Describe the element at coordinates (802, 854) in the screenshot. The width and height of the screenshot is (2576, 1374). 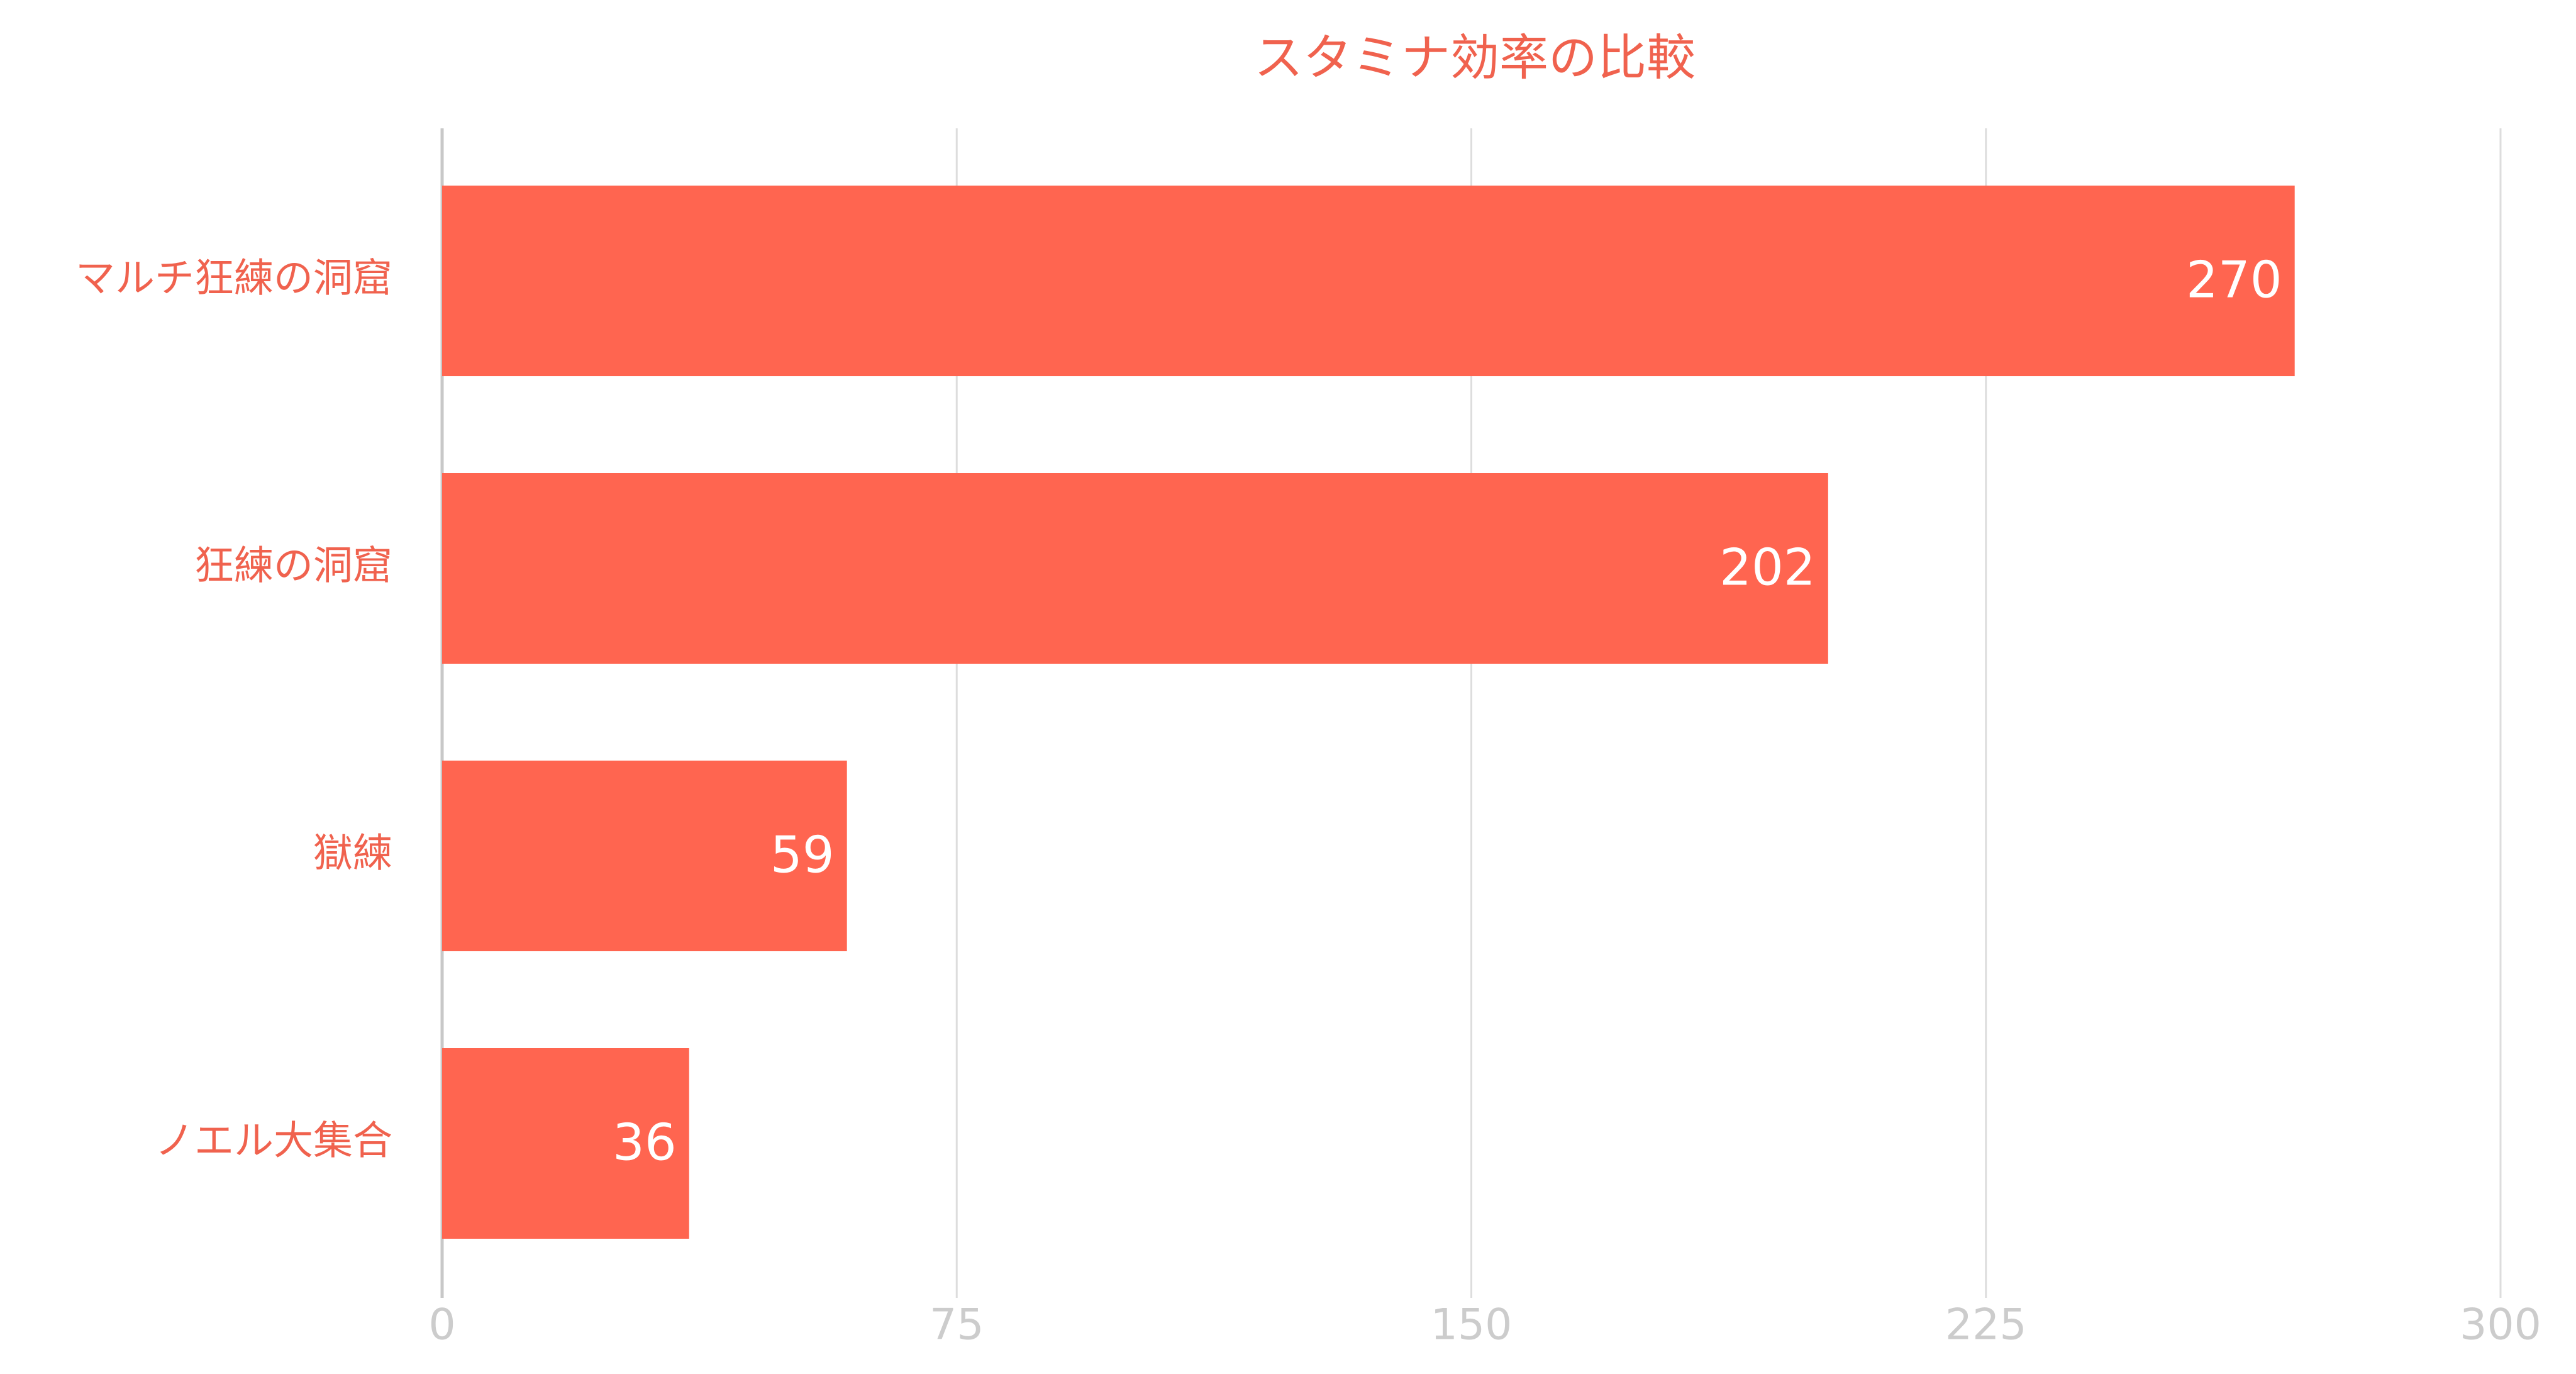
I see `data-label: 59` at that location.